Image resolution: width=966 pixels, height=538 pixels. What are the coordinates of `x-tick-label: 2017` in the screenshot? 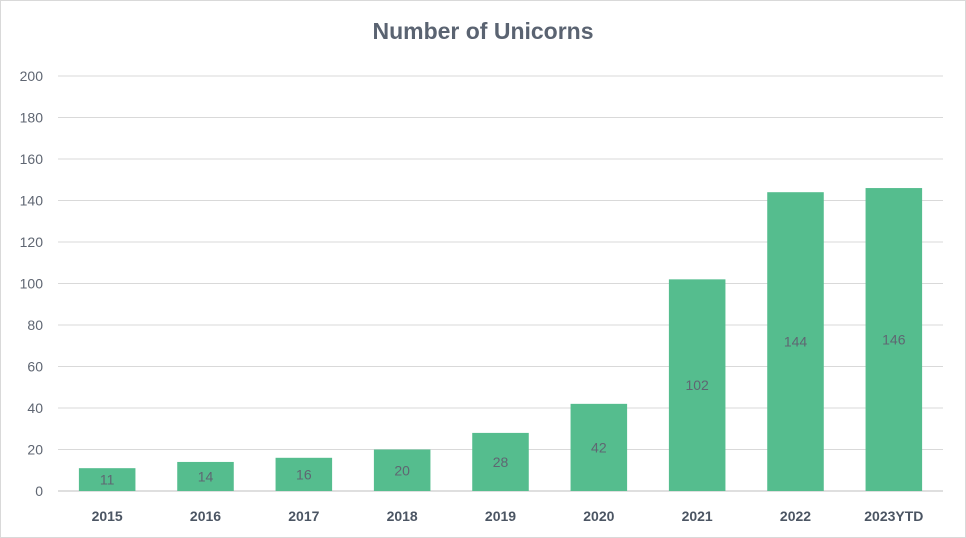 It's located at (303, 516).